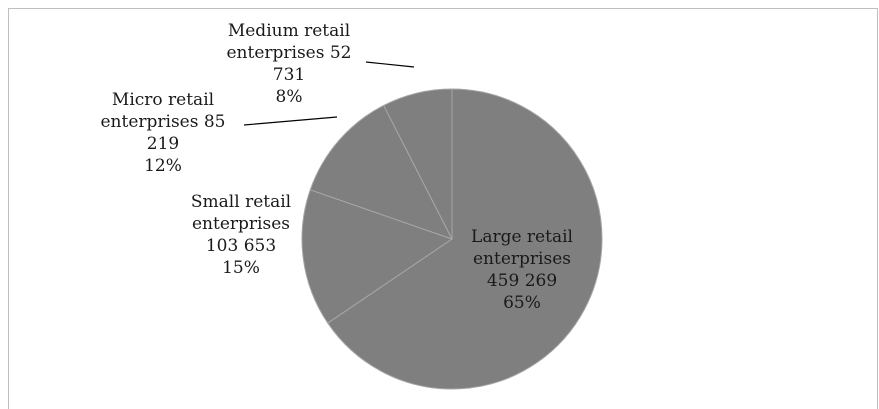 The height and width of the screenshot is (409, 879). Describe the element at coordinates (163, 166) in the screenshot. I see `slice-label-line: 12%` at that location.